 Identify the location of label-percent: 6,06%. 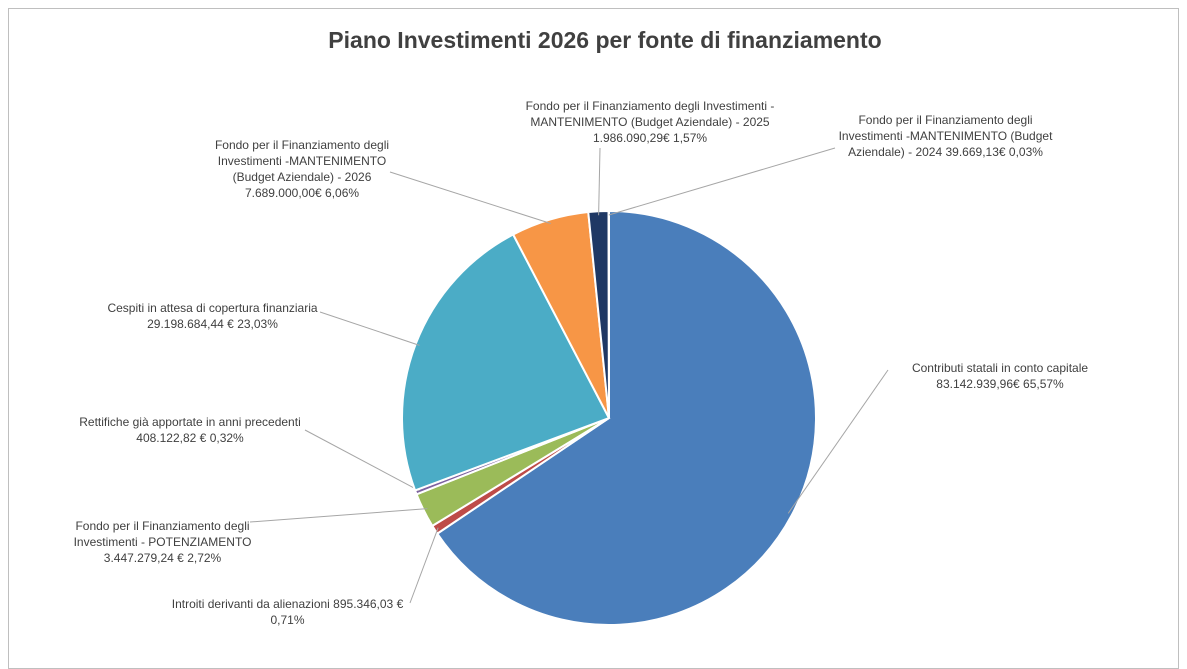
(342, 193).